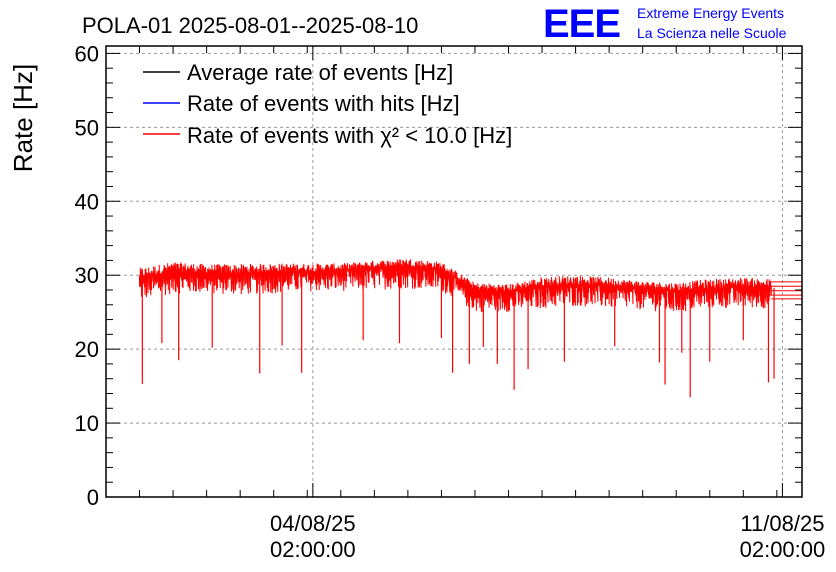  What do you see at coordinates (87, 127) in the screenshot?
I see `y-tick-label: 50` at bounding box center [87, 127].